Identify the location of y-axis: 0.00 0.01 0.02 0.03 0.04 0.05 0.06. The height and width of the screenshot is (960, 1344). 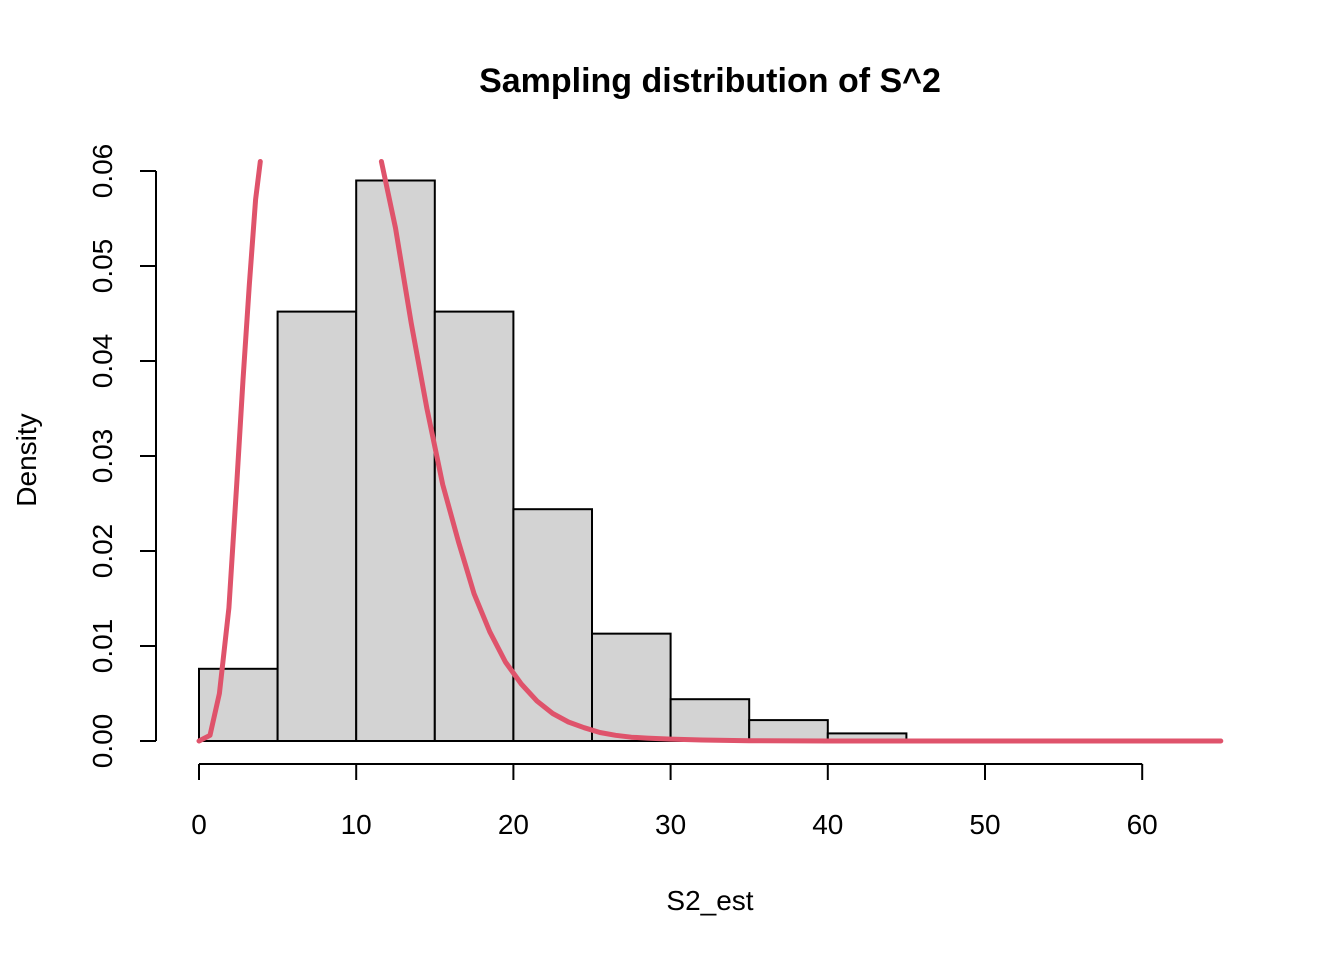
(122, 456).